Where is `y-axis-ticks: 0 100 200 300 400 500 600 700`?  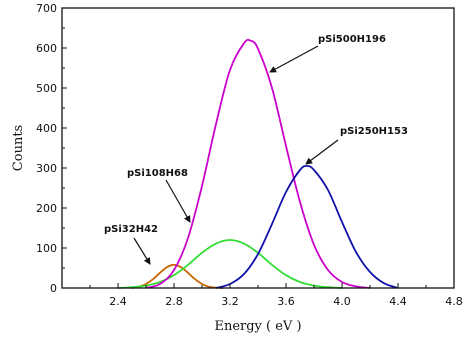 y-axis-ticks: 0 100 200 300 400 500 600 700 is located at coordinates (51, 148).